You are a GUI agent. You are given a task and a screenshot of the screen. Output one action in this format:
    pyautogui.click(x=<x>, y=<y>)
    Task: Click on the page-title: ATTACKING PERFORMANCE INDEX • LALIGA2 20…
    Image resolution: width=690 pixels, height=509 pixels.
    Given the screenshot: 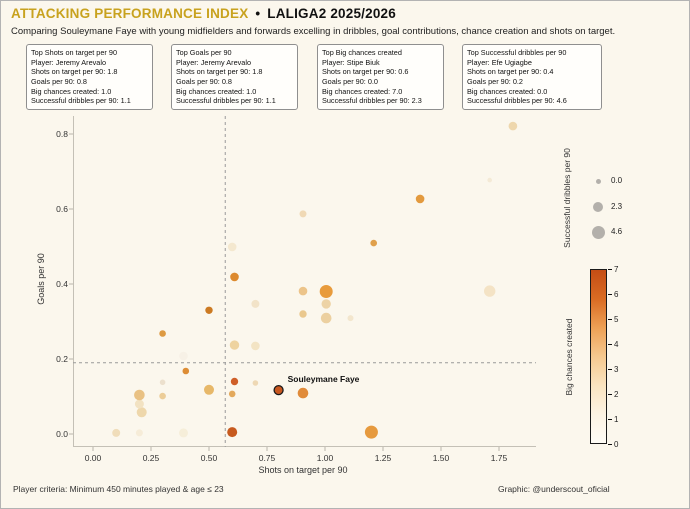 What is the action you would take?
    pyautogui.click(x=203, y=13)
    